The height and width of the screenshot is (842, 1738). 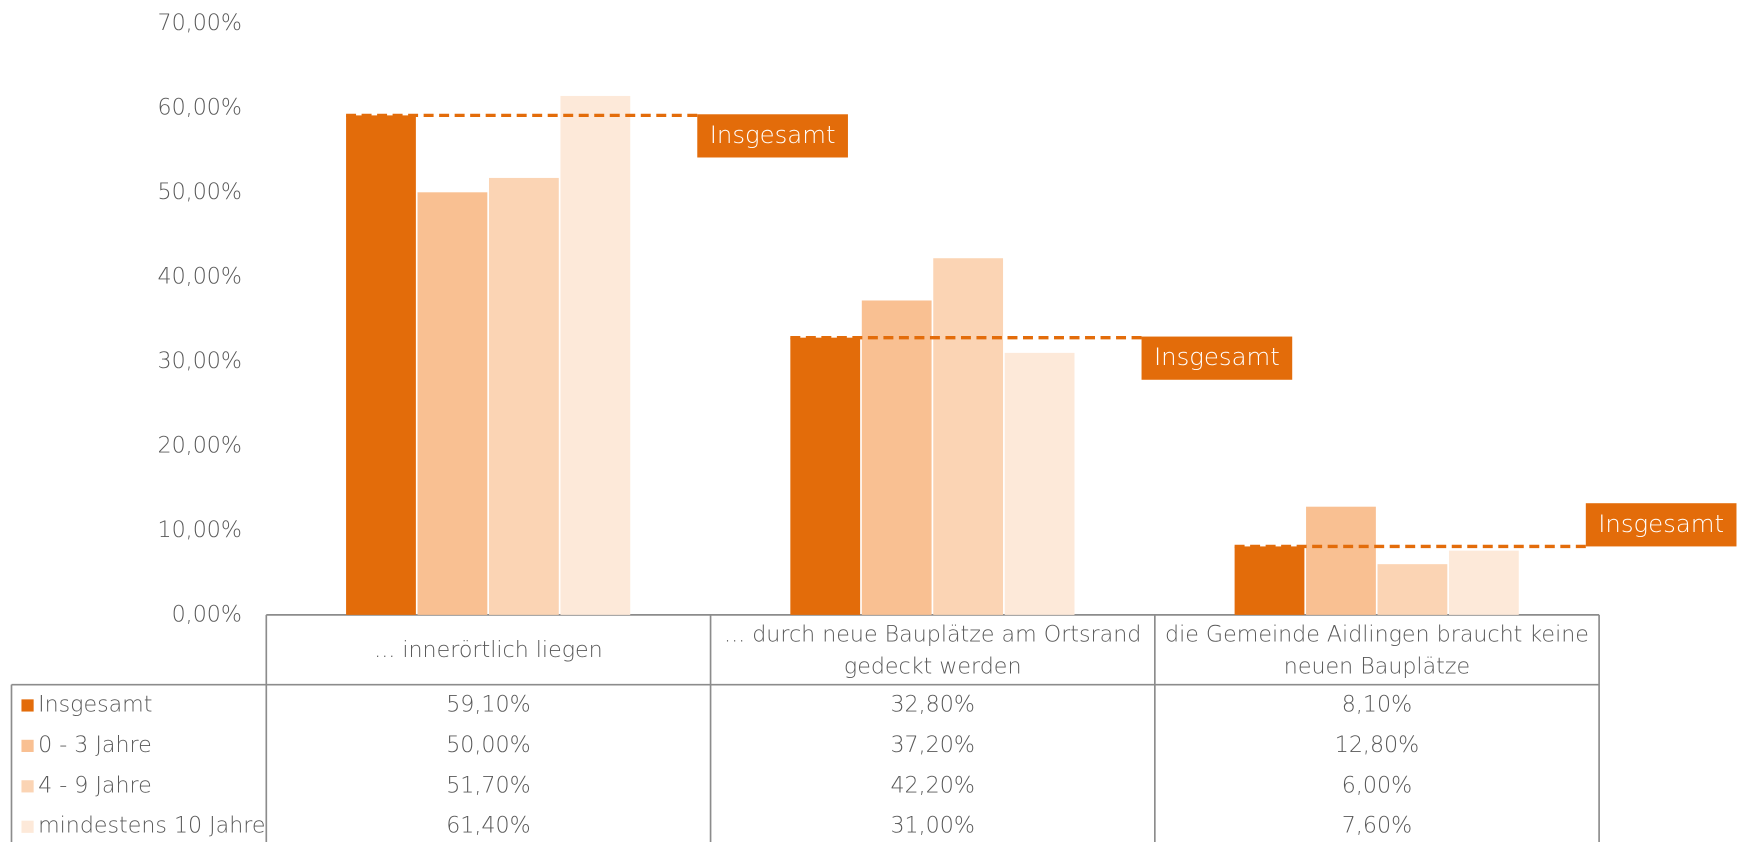 I want to click on value-label: 42,20%, so click(x=932, y=785).